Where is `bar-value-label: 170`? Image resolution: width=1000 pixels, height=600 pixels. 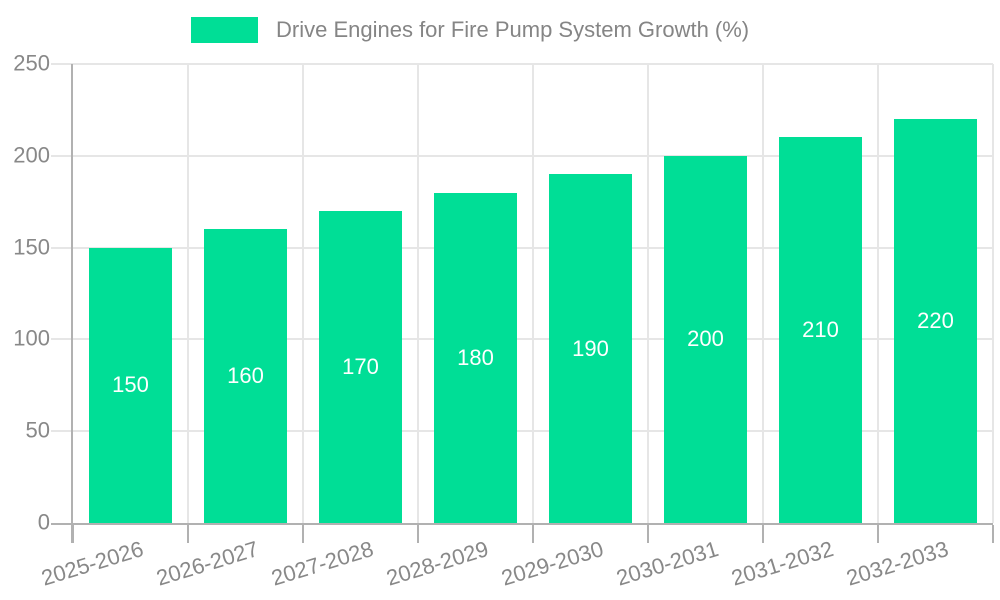
bar-value-label: 170 is located at coordinates (360, 366).